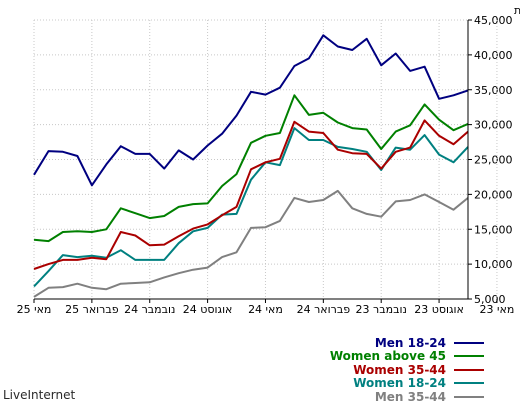 The image size is (520, 405). I want to click on y-tick-label: 10,000, so click(493, 264).